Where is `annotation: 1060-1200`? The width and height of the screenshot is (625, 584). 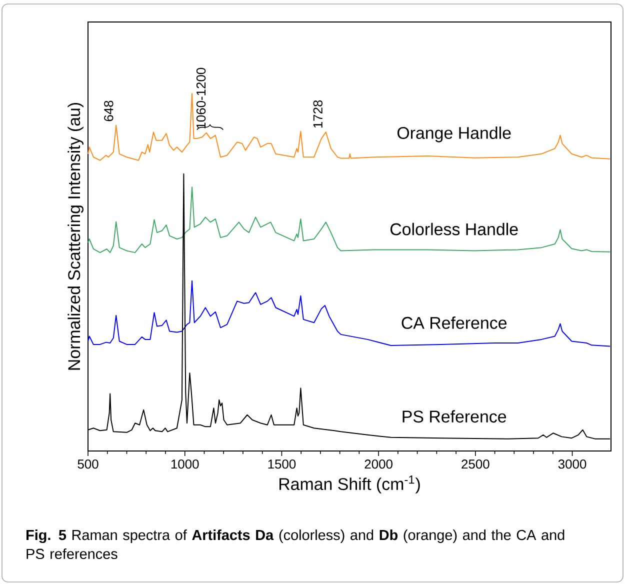
annotation: 1060-1200 is located at coordinates (201, 98).